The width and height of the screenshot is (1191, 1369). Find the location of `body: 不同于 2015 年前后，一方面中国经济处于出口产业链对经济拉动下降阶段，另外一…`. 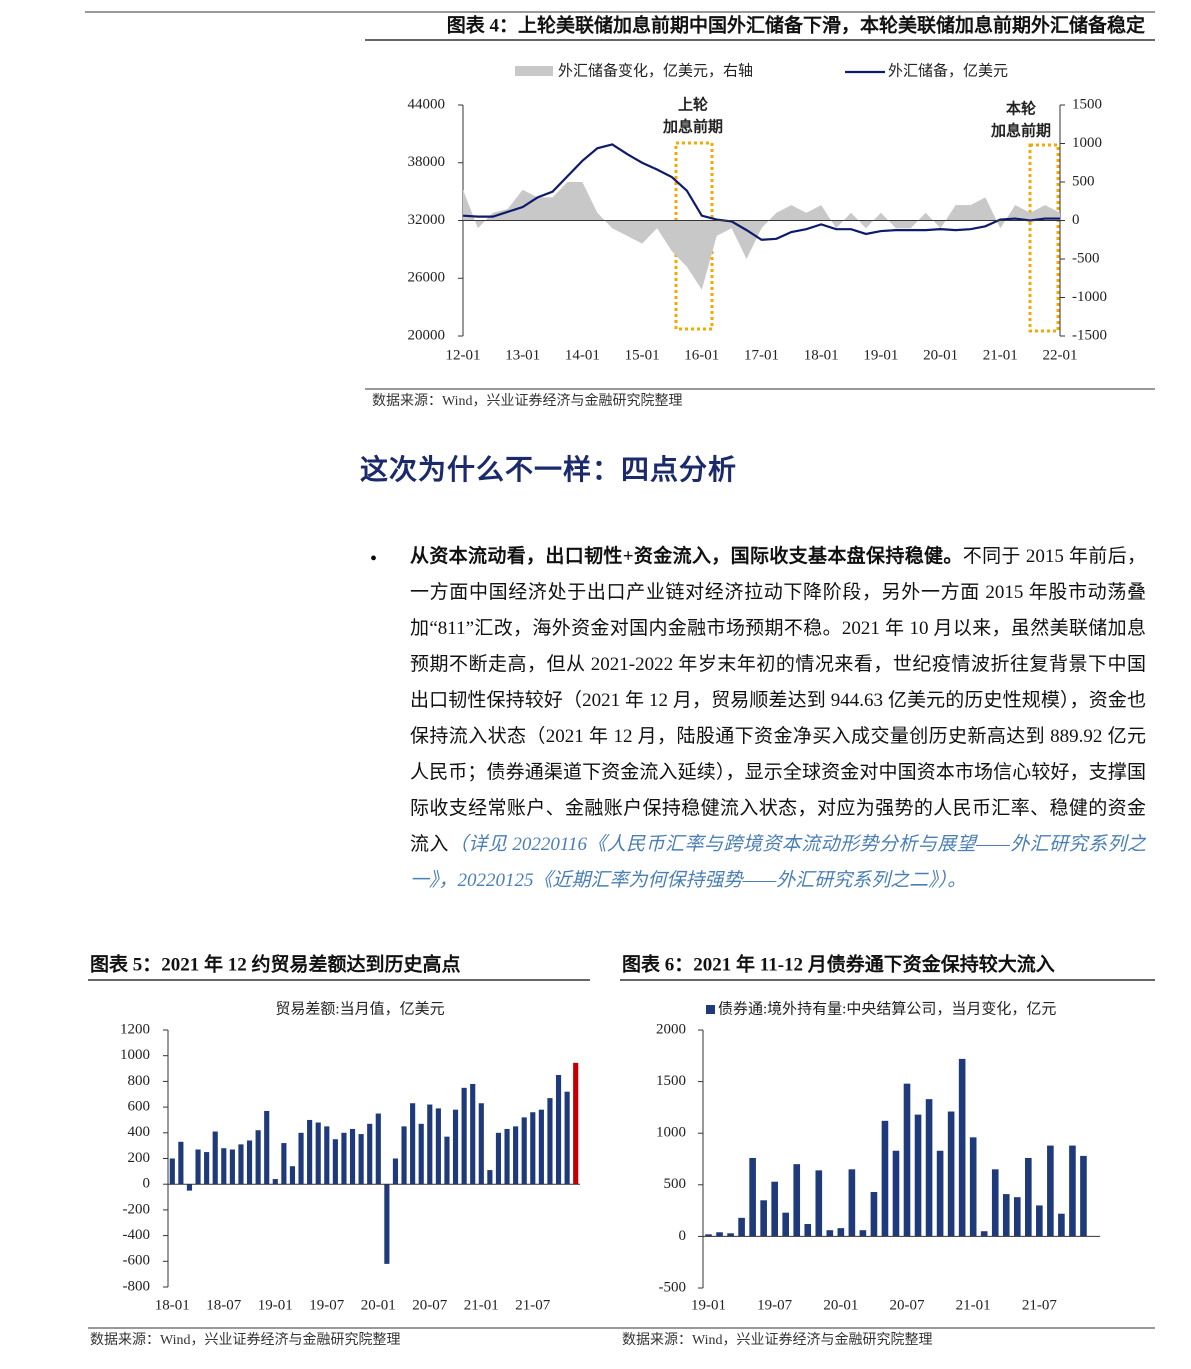

body: 不同于 2015 年前后，一方面中国经济处于出口产业链对经济拉动下降阶段，另外一… is located at coordinates (778, 700).